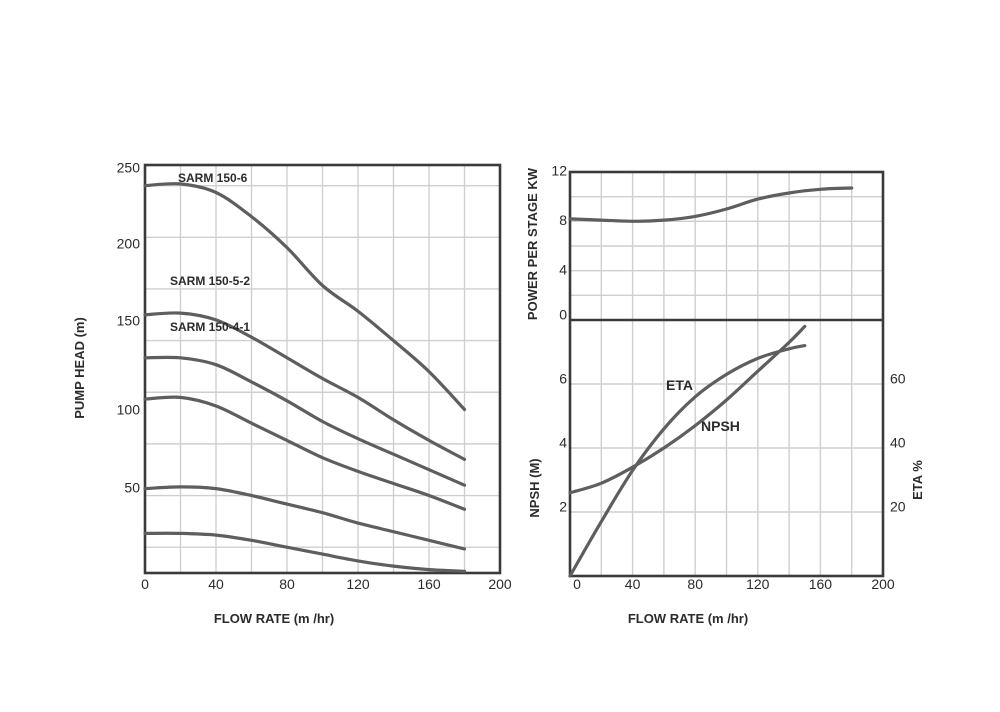 The width and height of the screenshot is (1000, 712). Describe the element at coordinates (898, 507) in the screenshot. I see `eta-y-tick-label: 20` at that location.